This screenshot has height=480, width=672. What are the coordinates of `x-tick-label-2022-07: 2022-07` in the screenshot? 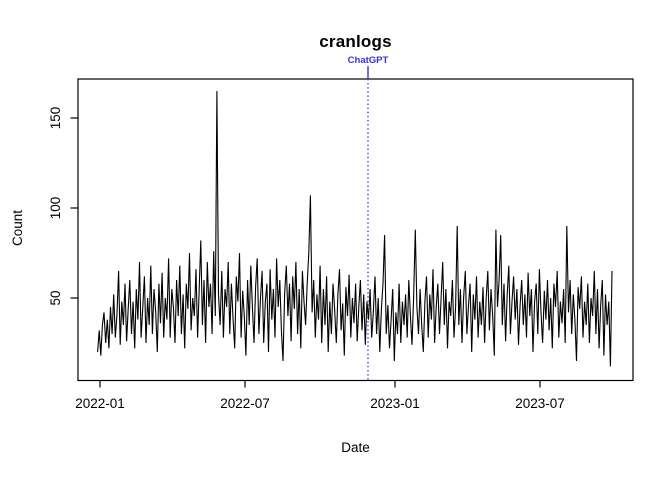 It's located at (245, 403).